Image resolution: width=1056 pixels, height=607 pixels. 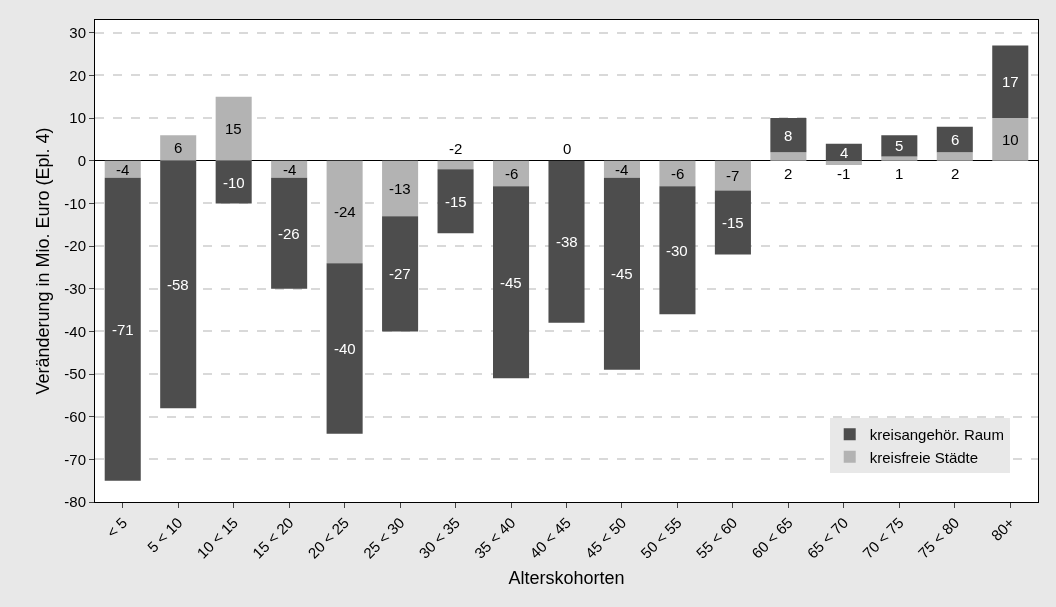 What do you see at coordinates (938, 537) in the screenshot?
I see `x-tick-label: 75 < 80` at bounding box center [938, 537].